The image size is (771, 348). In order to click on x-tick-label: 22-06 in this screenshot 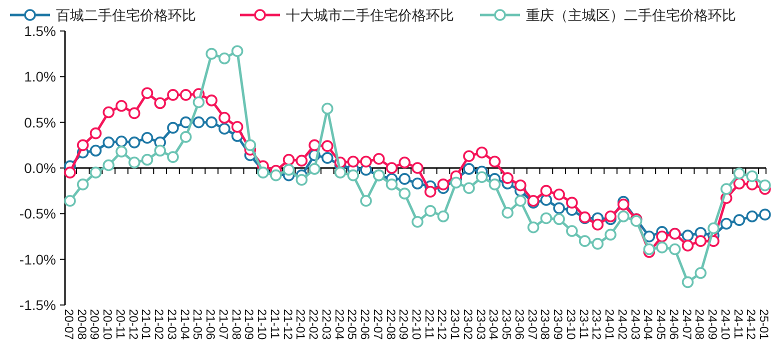, I will do `click(365, 324)`.